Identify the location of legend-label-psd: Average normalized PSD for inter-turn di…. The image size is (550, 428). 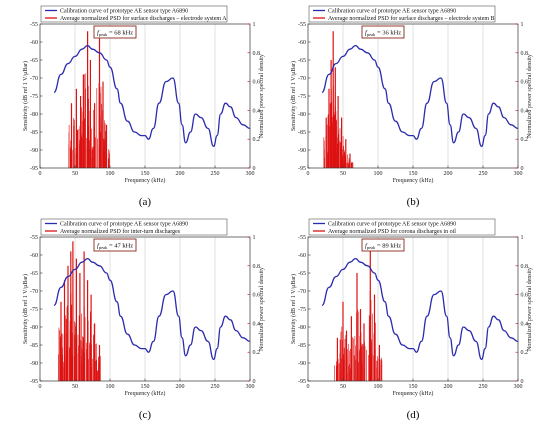
(120, 231).